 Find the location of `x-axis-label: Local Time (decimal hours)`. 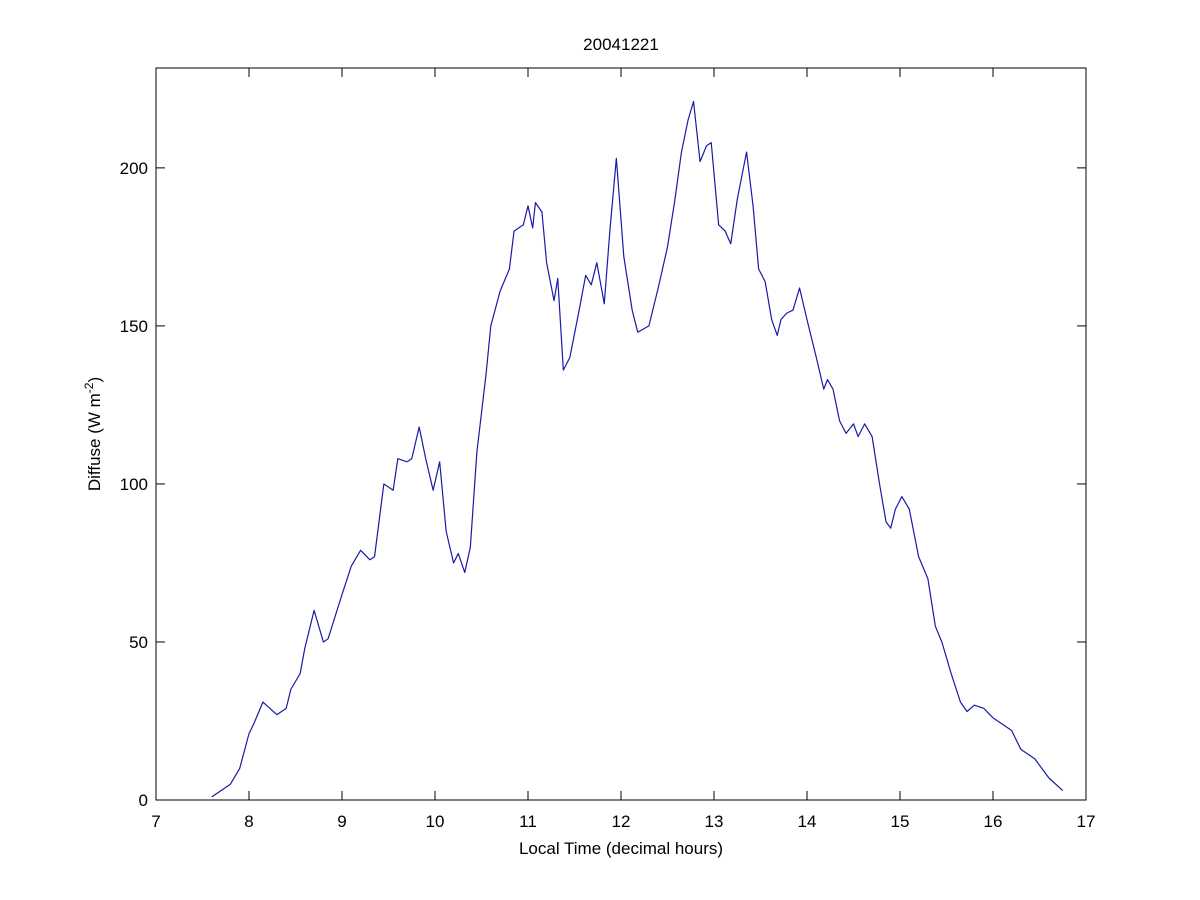

x-axis-label: Local Time (decimal hours) is located at coordinates (621, 848).